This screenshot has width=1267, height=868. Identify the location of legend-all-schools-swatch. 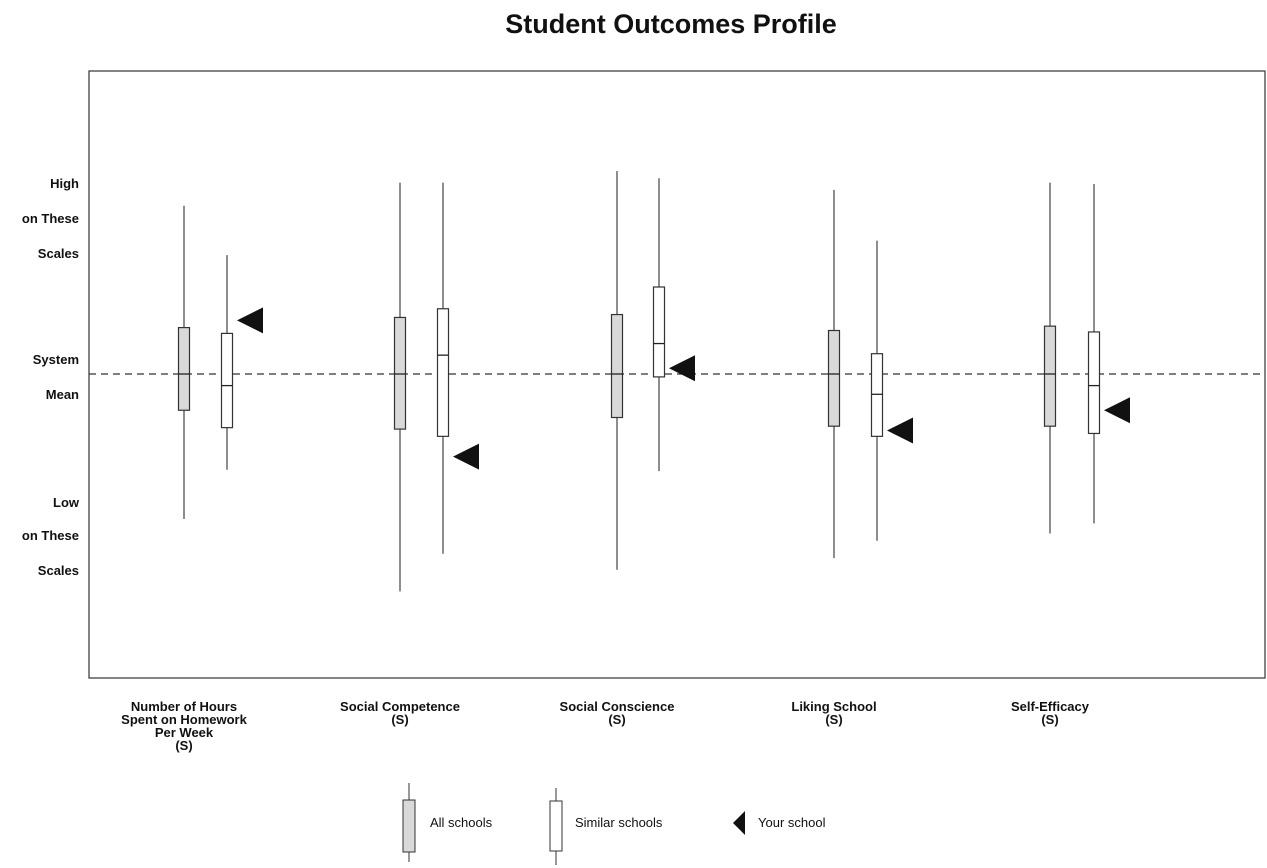
(409, 822).